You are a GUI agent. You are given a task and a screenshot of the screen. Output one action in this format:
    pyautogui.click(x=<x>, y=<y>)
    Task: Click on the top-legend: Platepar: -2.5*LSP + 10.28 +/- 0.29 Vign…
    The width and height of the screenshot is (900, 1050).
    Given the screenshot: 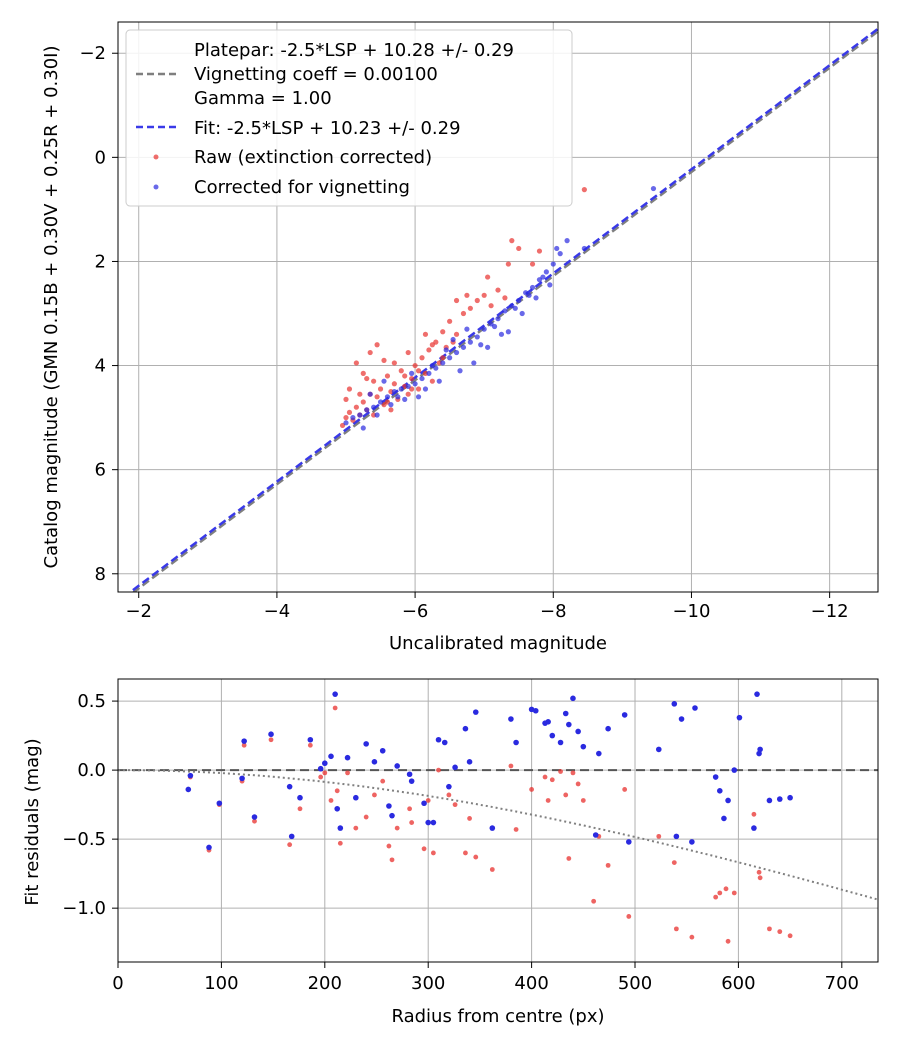 What is the action you would take?
    pyautogui.click(x=349, y=118)
    